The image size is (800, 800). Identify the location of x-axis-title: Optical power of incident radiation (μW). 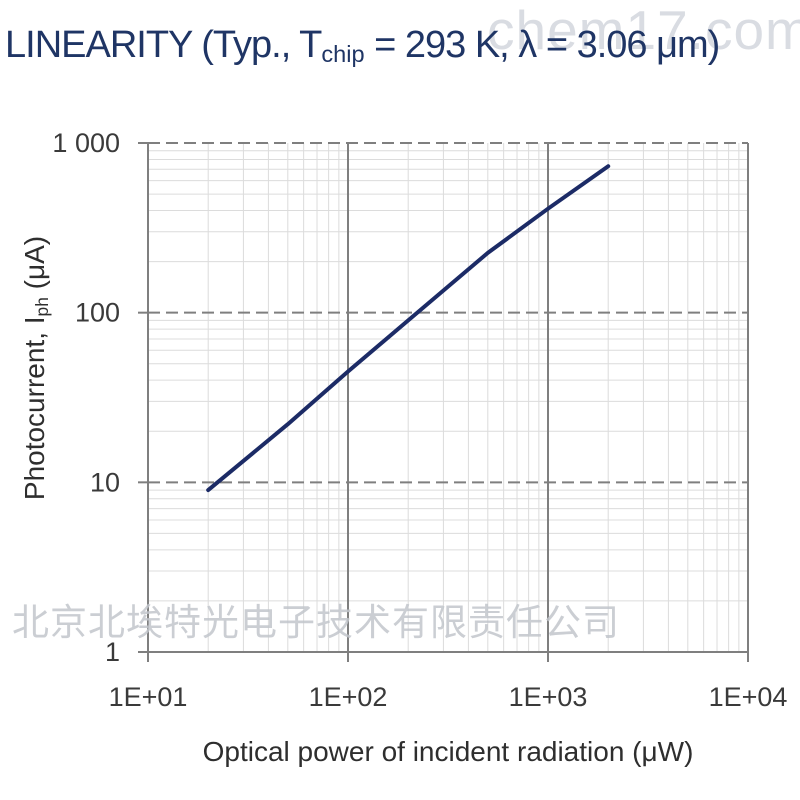
(448, 751).